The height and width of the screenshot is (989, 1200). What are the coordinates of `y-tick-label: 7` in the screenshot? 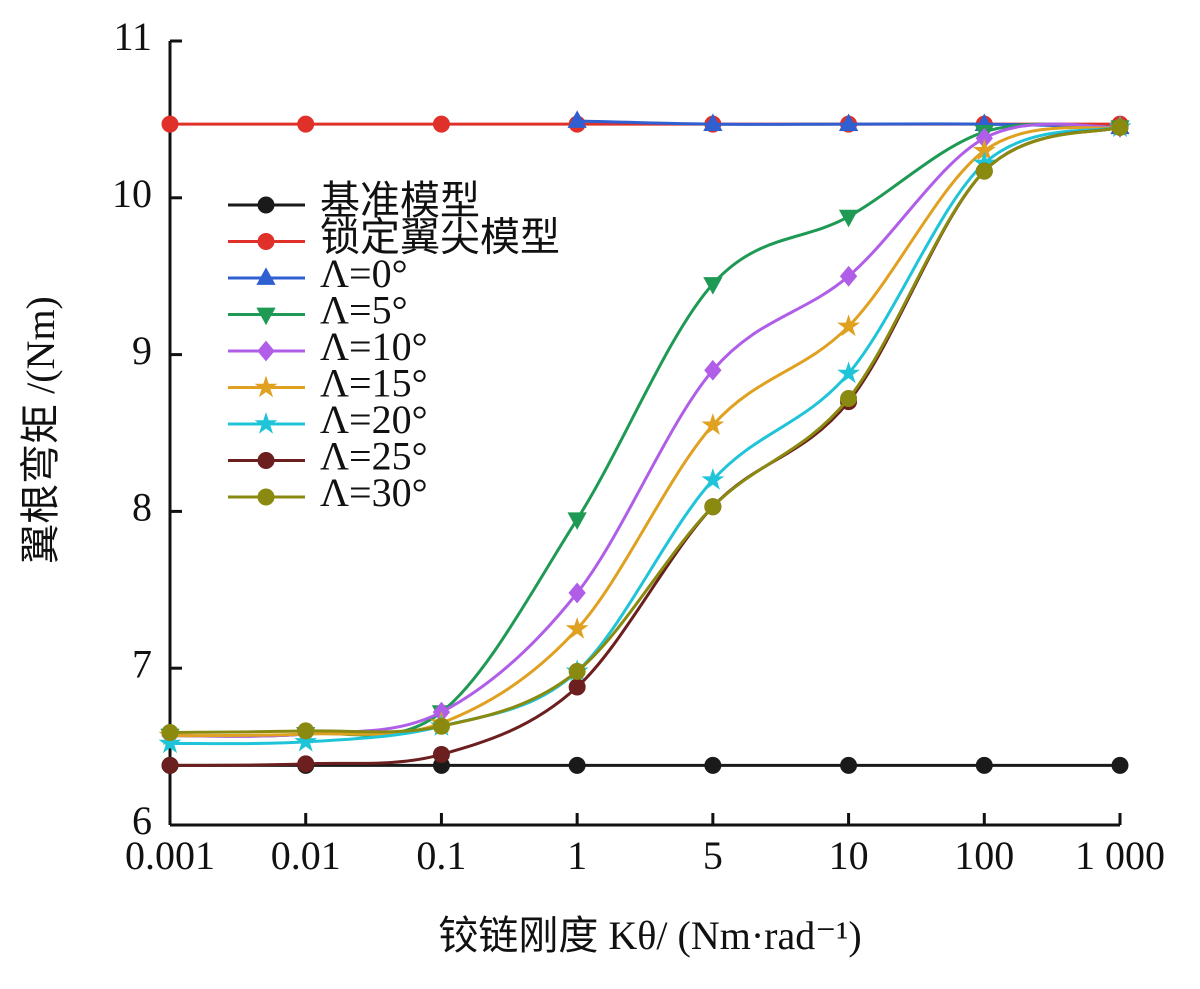 It's located at (142, 663).